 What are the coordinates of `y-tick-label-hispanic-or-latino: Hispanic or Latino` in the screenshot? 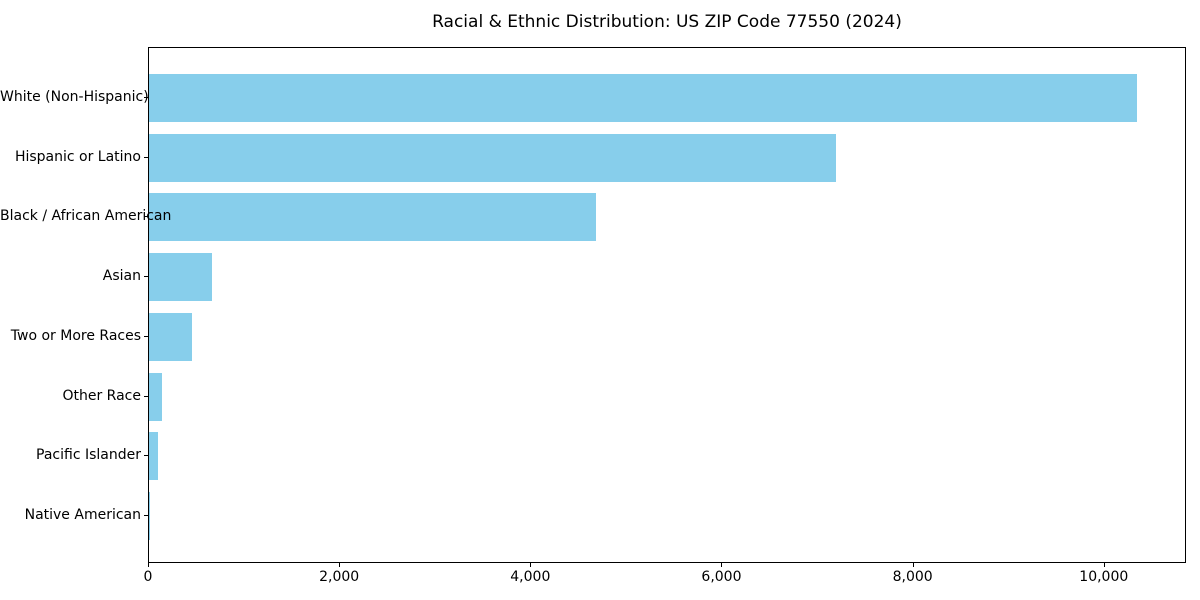 It's located at (77, 157).